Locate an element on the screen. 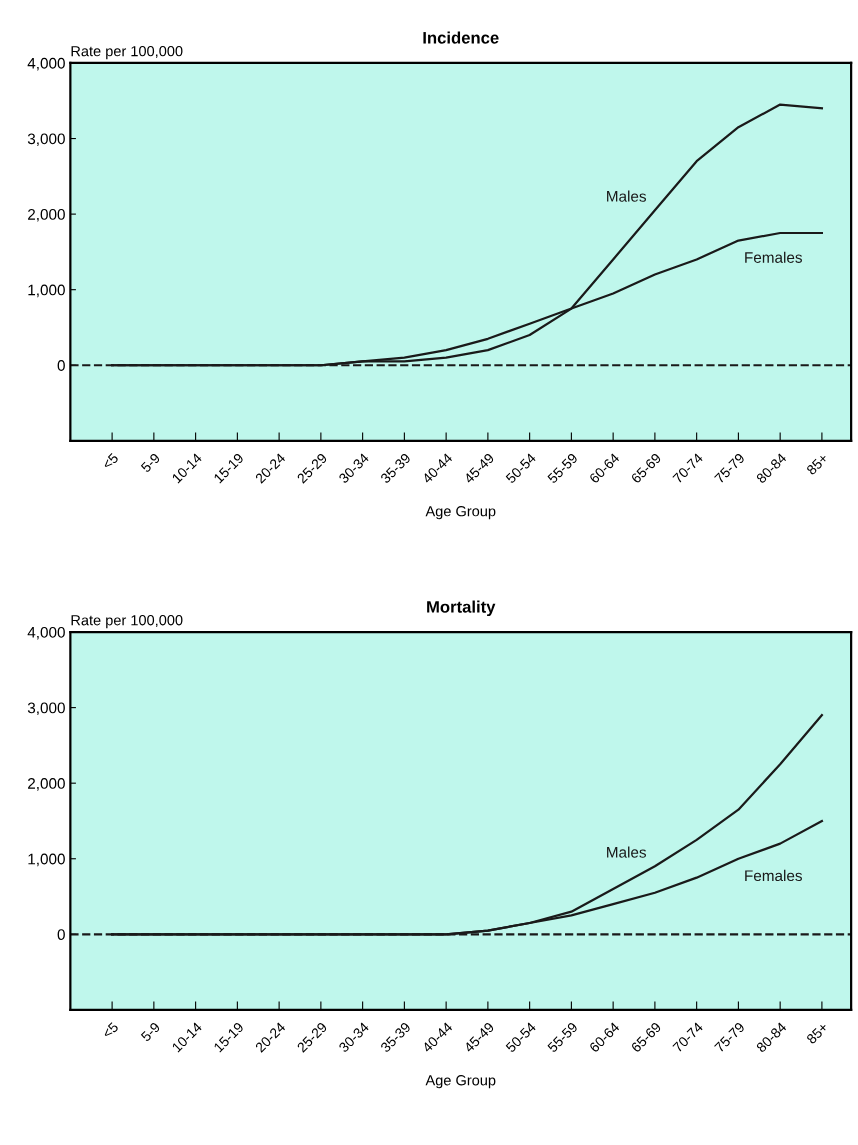 The image size is (858, 1145). chart-title: Mortality is located at coordinates (461, 608).